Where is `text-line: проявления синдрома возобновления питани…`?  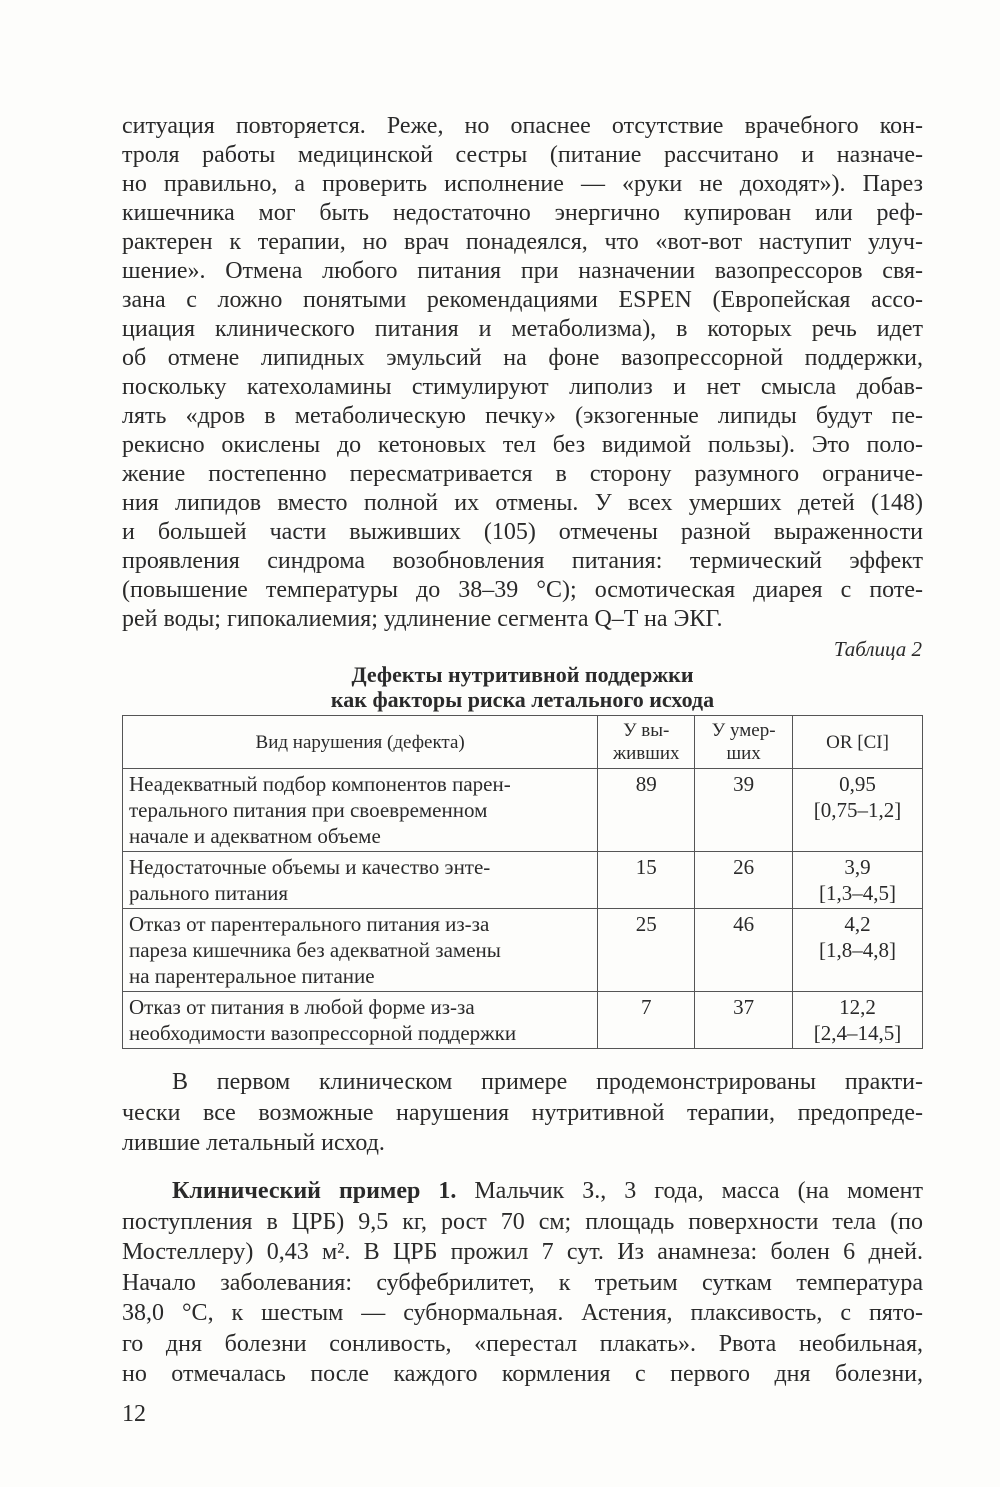
text-line: проявления синдрома возобновления питани… is located at coordinates (522, 561).